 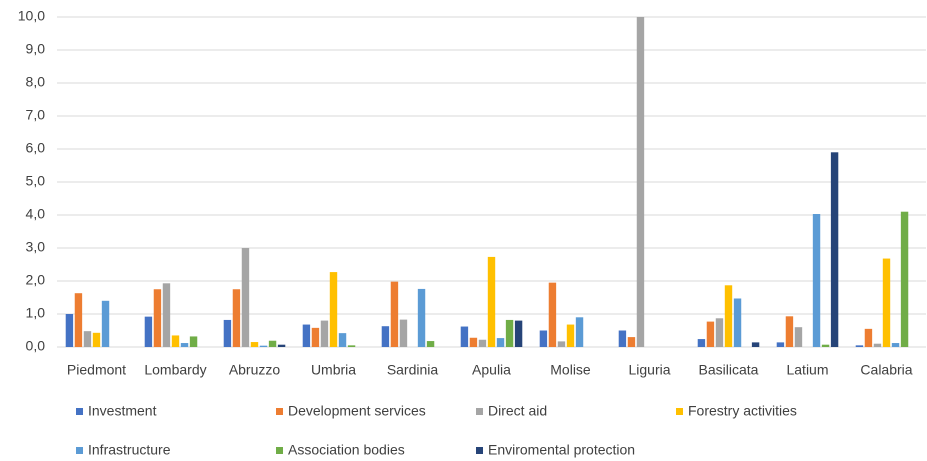 What do you see at coordinates (122, 411) in the screenshot?
I see `legend-label: Investment` at bounding box center [122, 411].